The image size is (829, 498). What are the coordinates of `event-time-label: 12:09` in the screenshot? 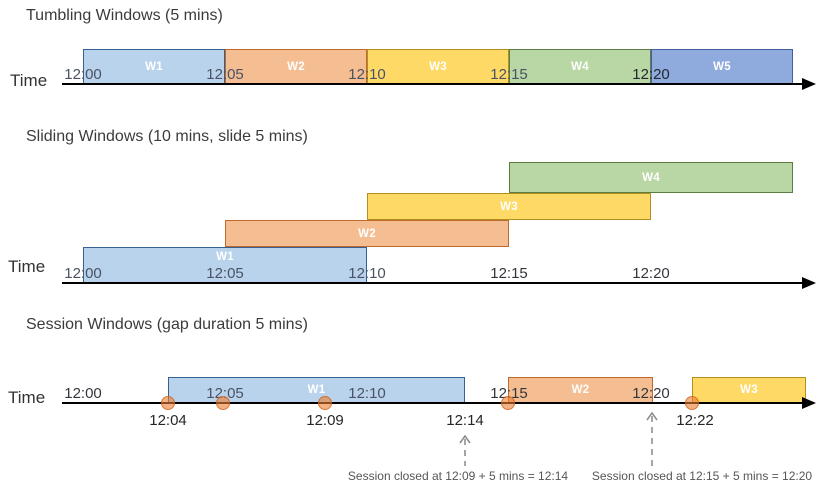 It's located at (325, 420).